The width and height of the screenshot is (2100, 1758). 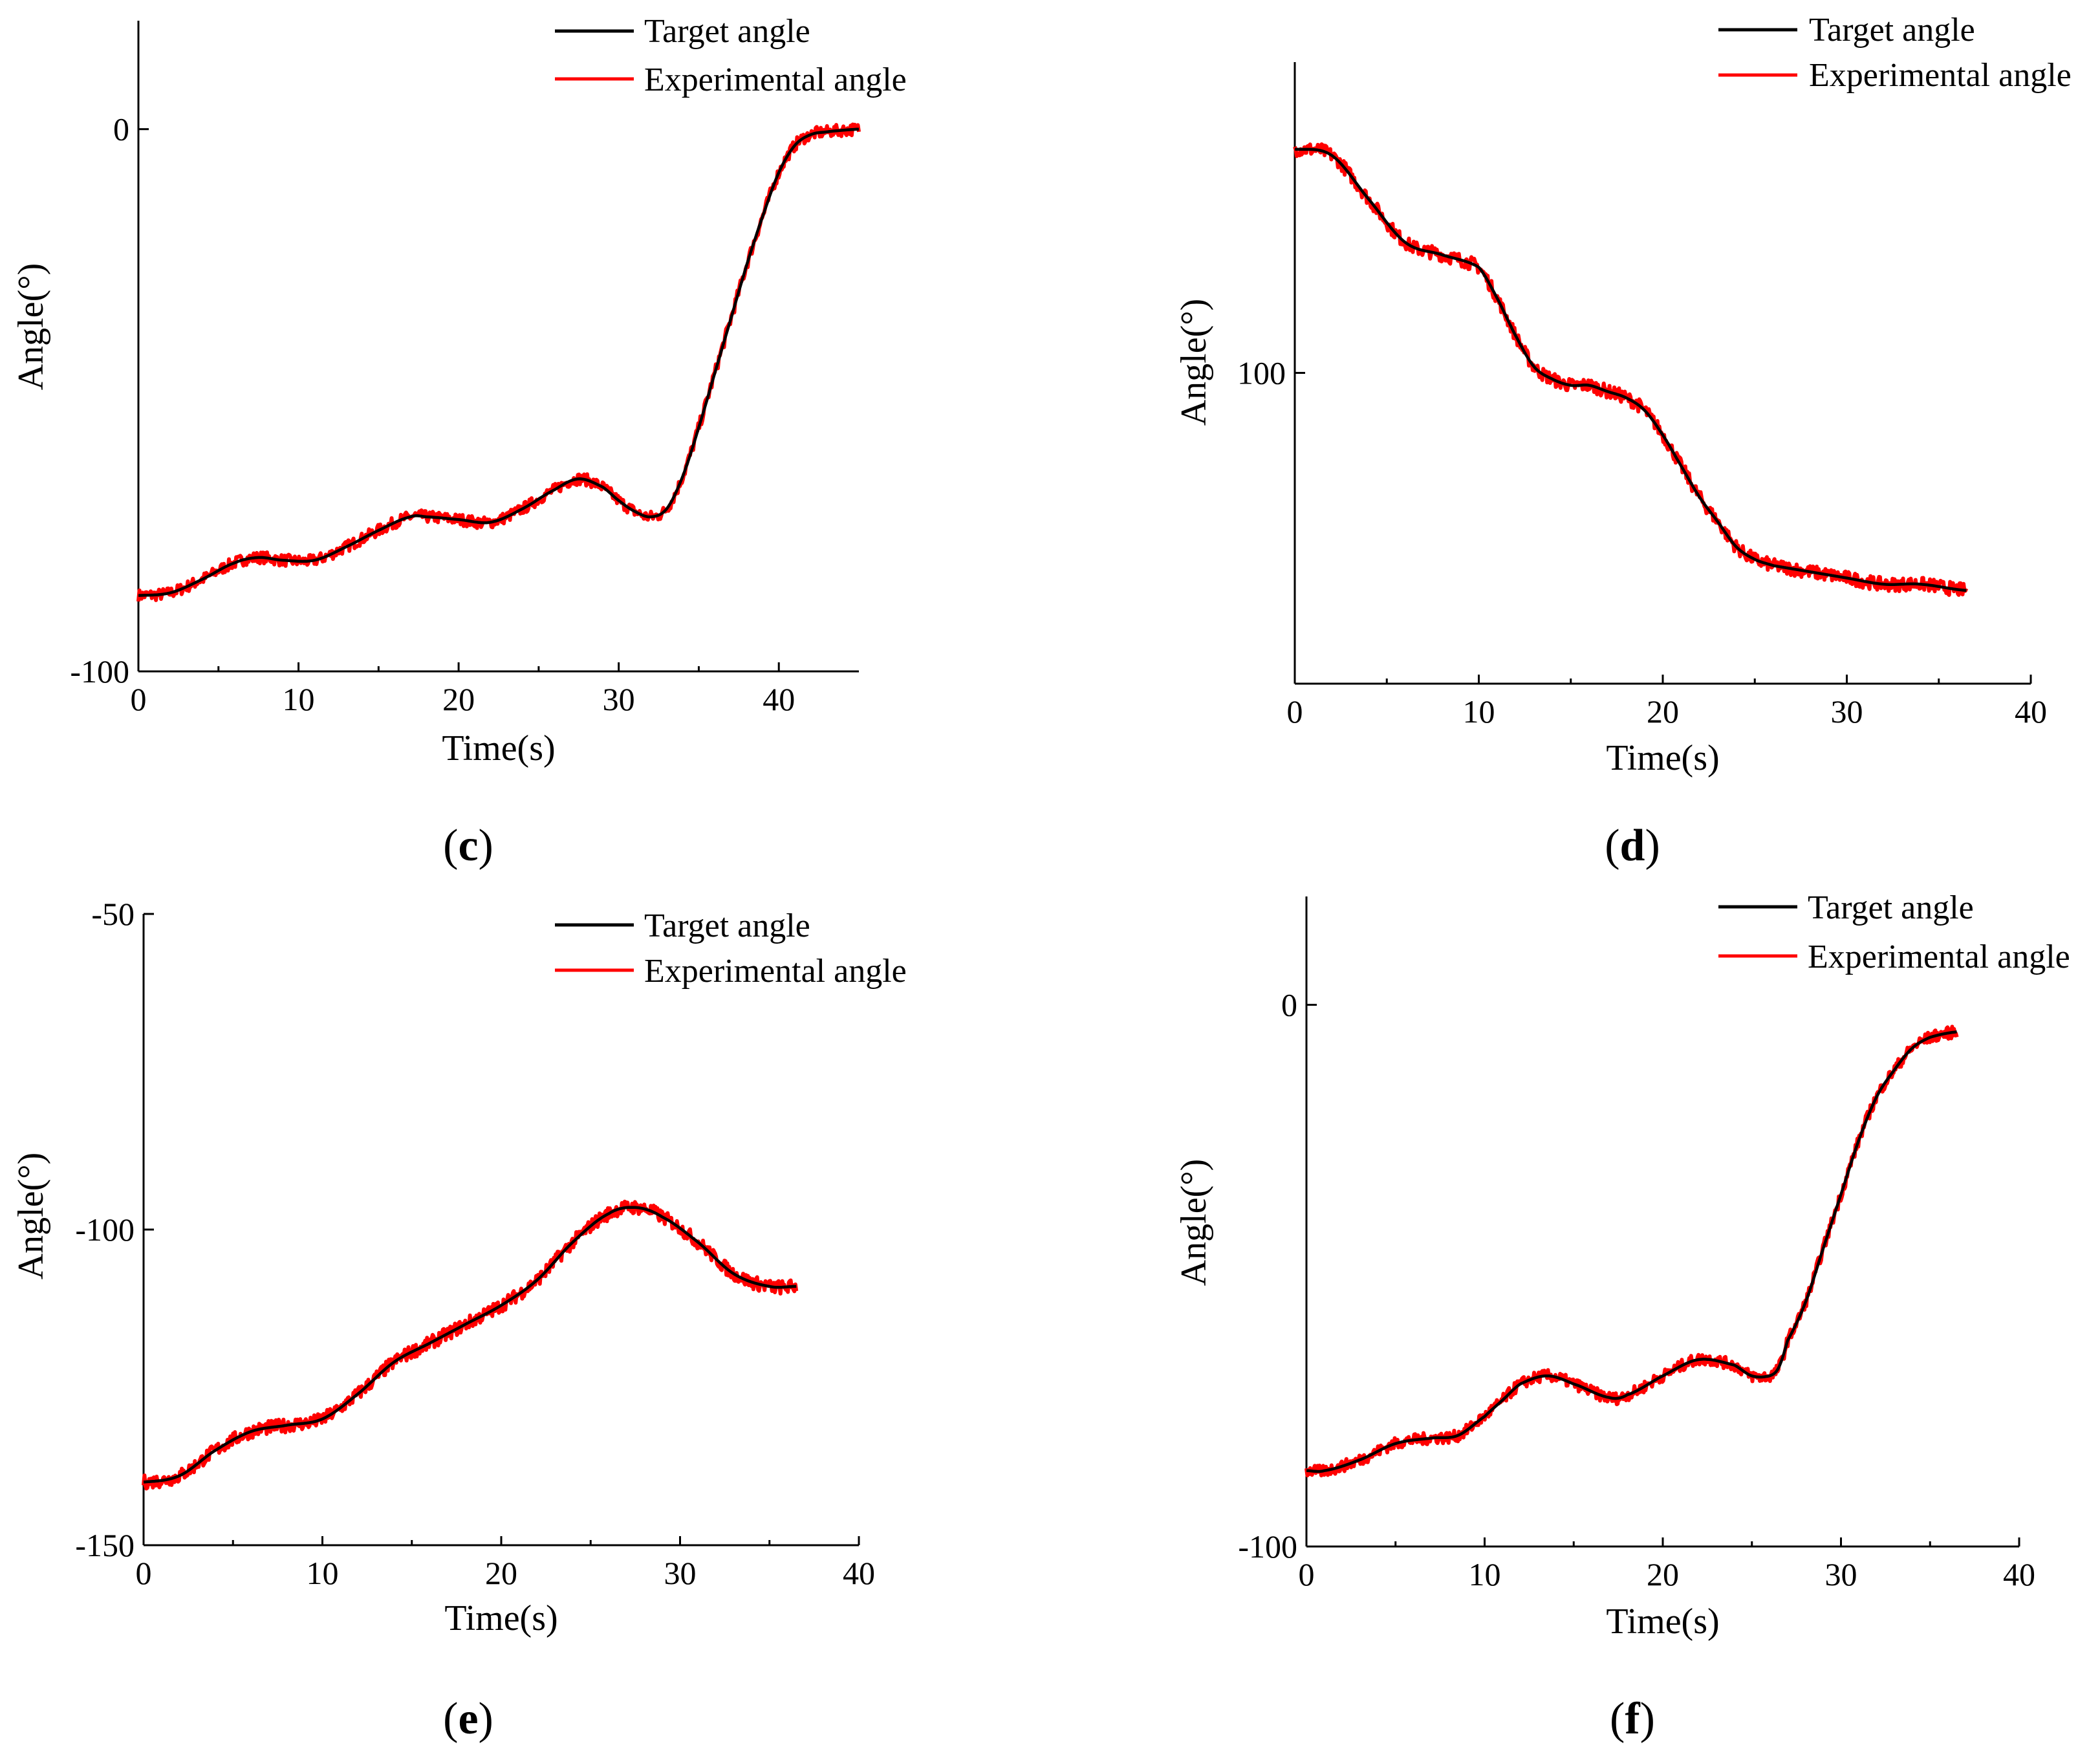 I want to click on panel-letter: d, so click(x=1632, y=846).